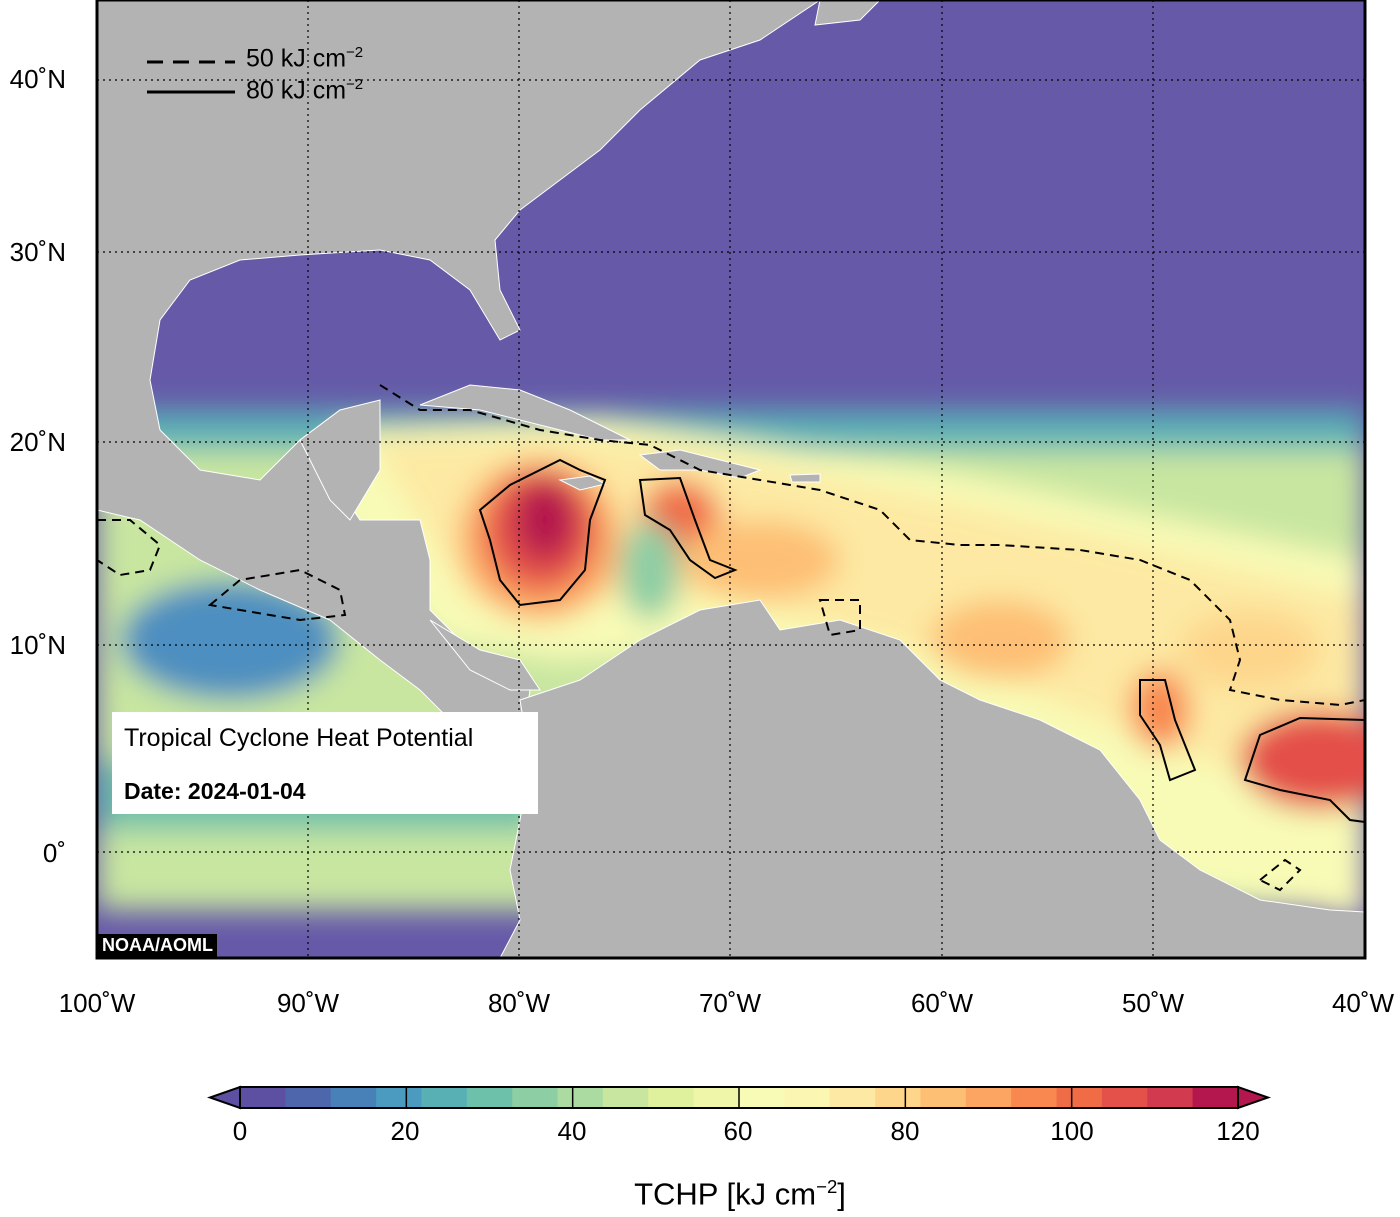  I want to click on map-title: Tropical Cyclone Heat Potential, so click(299, 738).